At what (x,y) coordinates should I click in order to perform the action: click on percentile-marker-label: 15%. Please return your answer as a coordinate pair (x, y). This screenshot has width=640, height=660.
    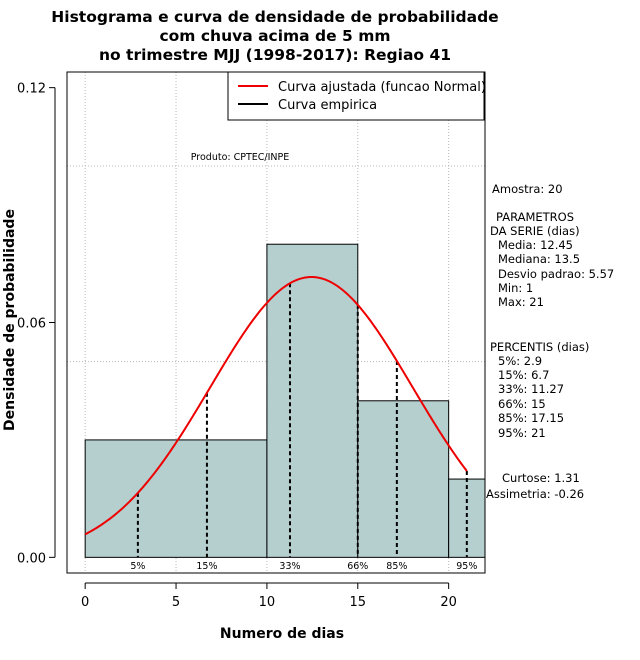
    Looking at the image, I should click on (206, 566).